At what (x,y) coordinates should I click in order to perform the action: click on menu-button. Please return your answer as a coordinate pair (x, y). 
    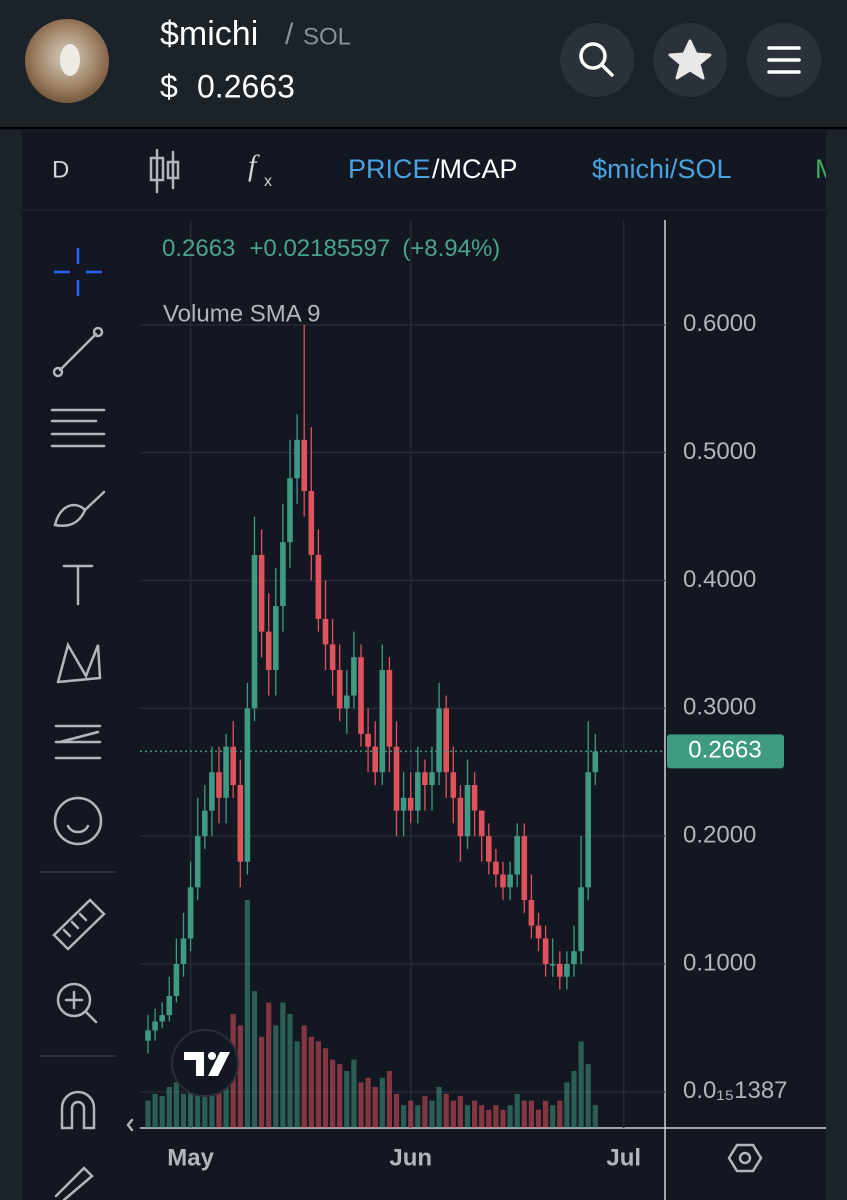
    Looking at the image, I should click on (784, 60).